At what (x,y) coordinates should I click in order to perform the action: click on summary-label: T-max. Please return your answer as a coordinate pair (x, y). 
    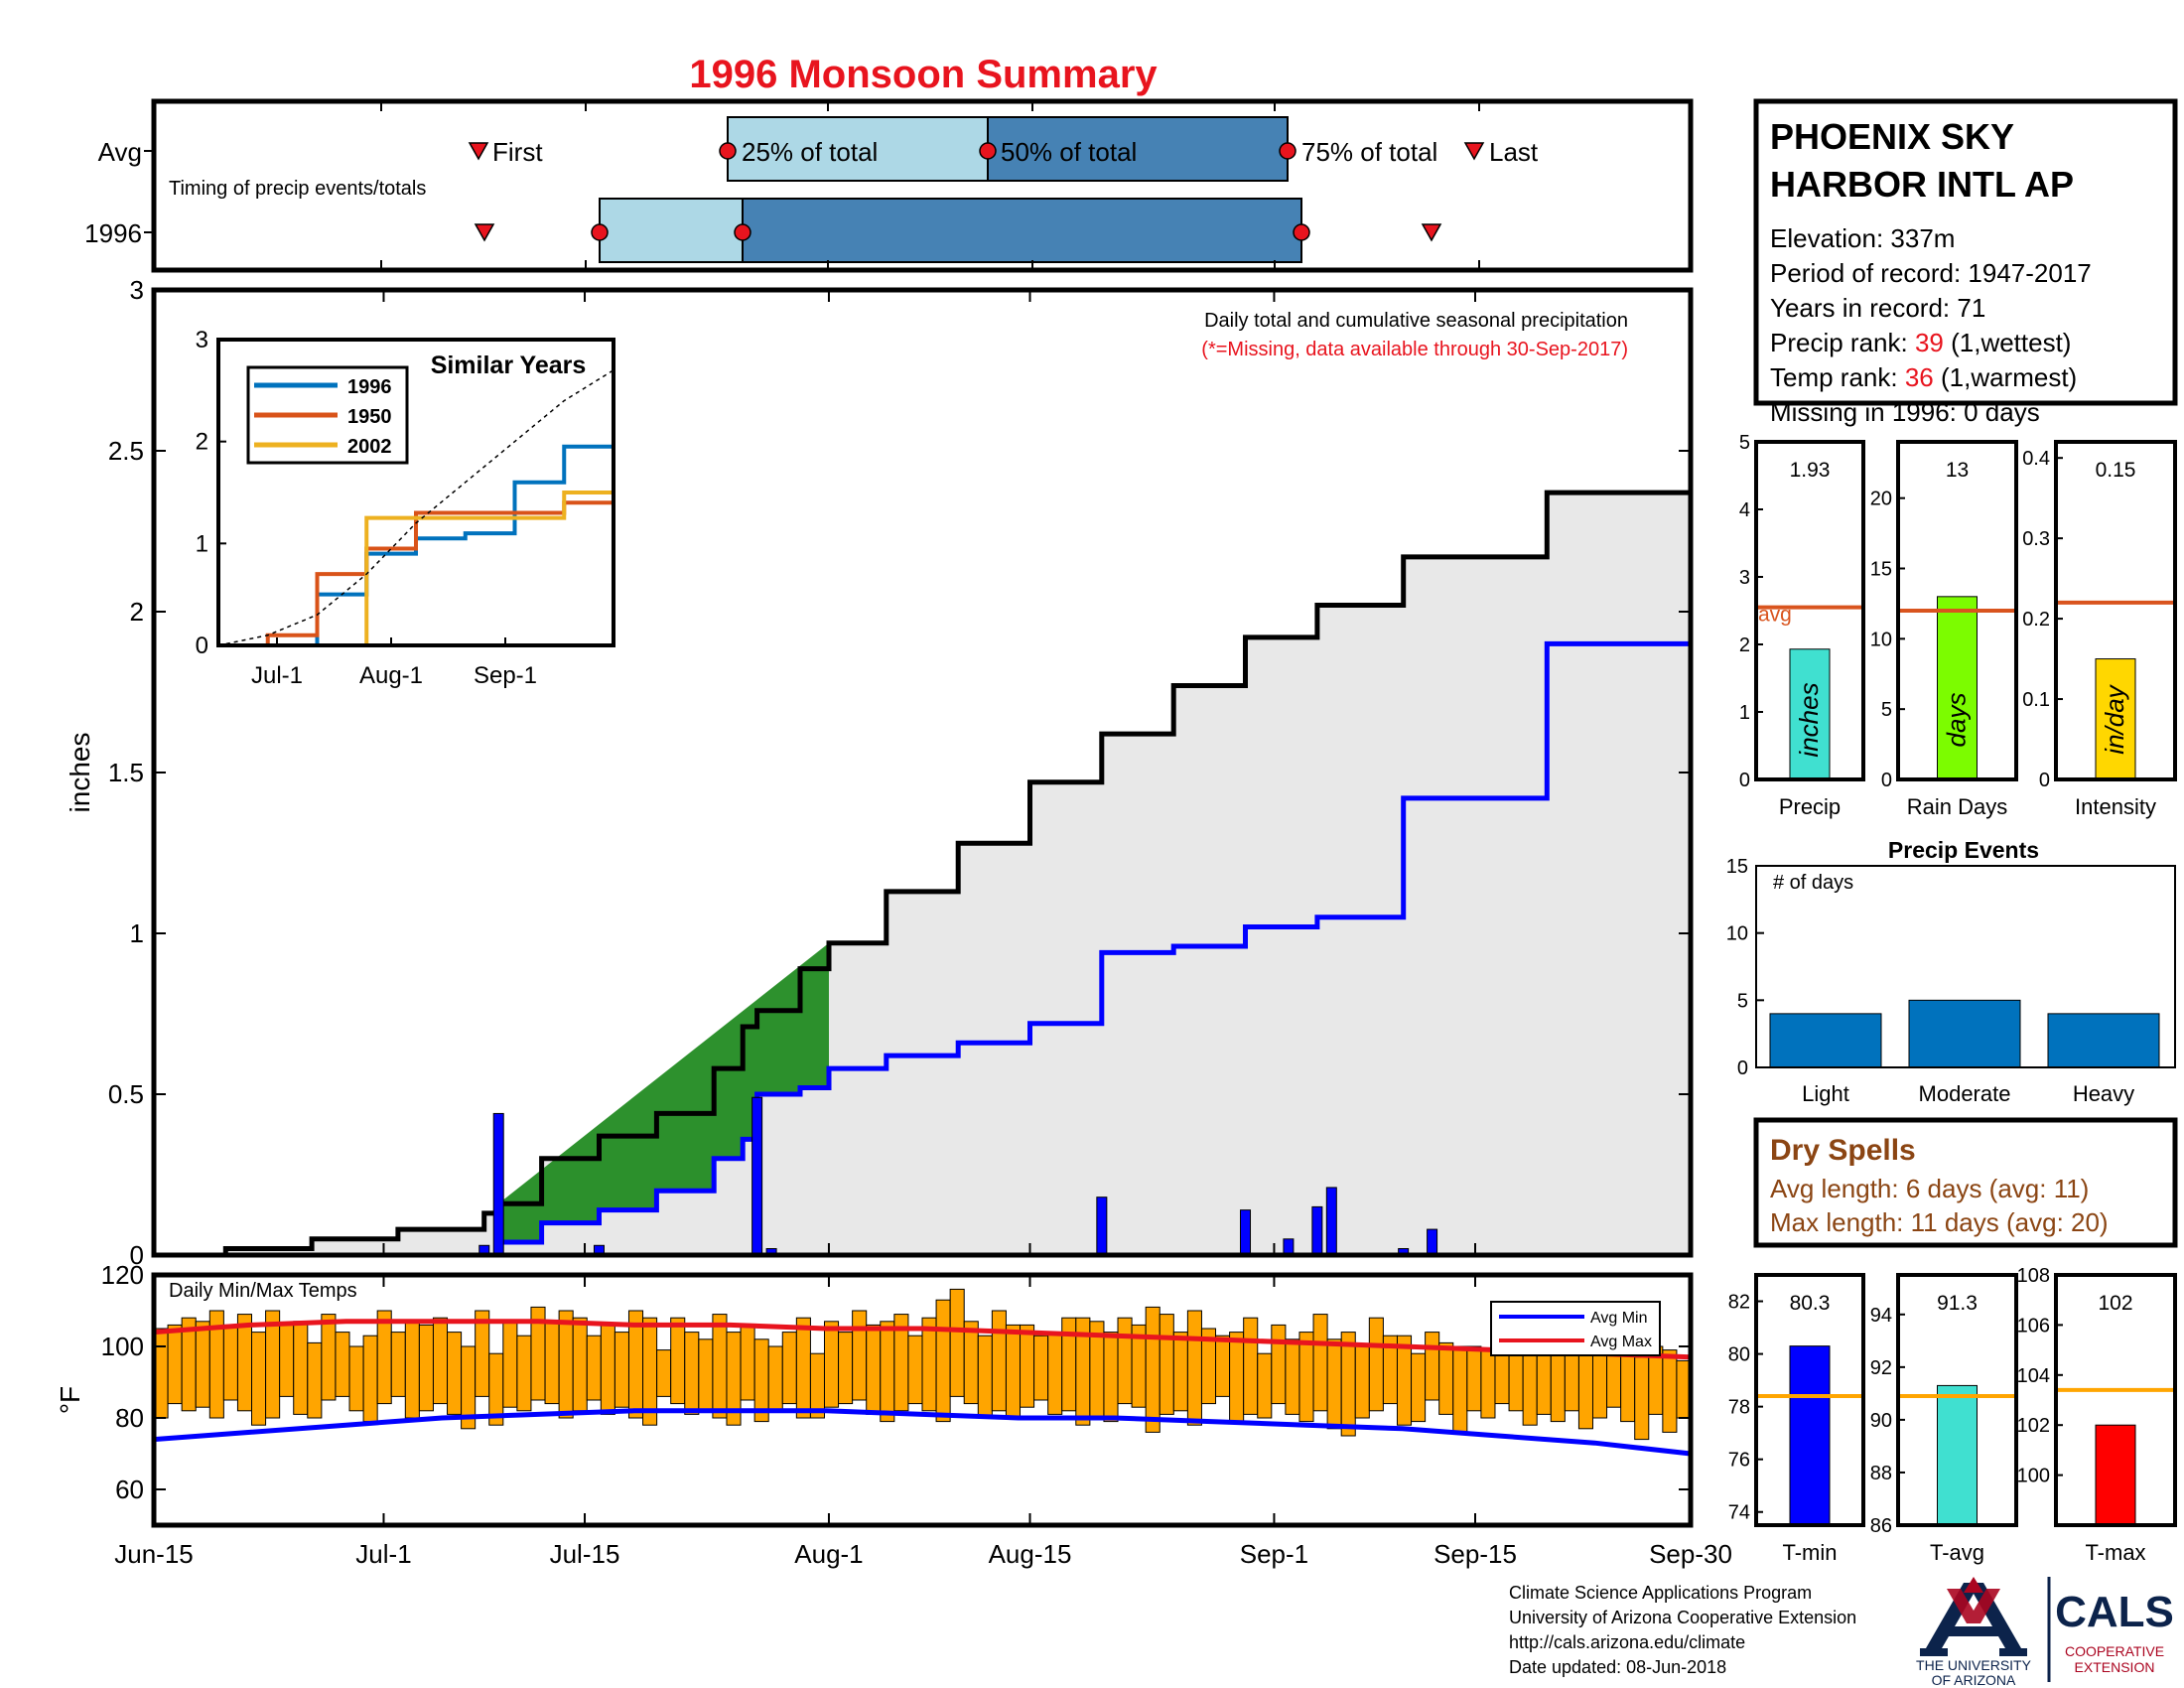
    Looking at the image, I should click on (2115, 1552).